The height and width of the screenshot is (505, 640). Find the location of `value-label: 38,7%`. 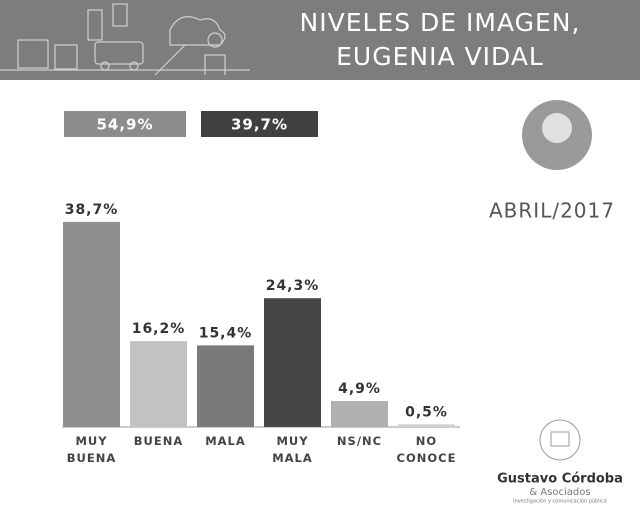

value-label: 38,7% is located at coordinates (92, 210).